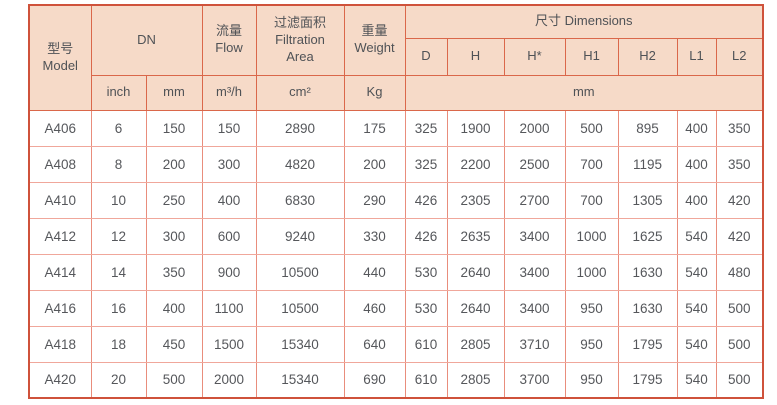 The width and height of the screenshot is (777, 405). Describe the element at coordinates (475, 128) in the screenshot. I see `value-cell: 1900` at that location.